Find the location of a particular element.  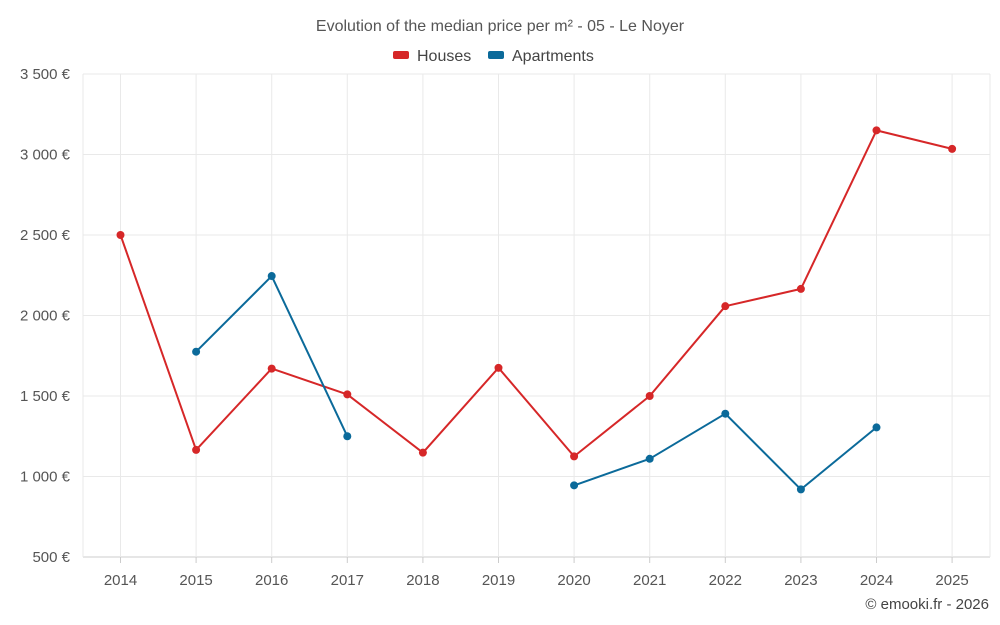

x-tick-label: 2025 is located at coordinates (951, 580).